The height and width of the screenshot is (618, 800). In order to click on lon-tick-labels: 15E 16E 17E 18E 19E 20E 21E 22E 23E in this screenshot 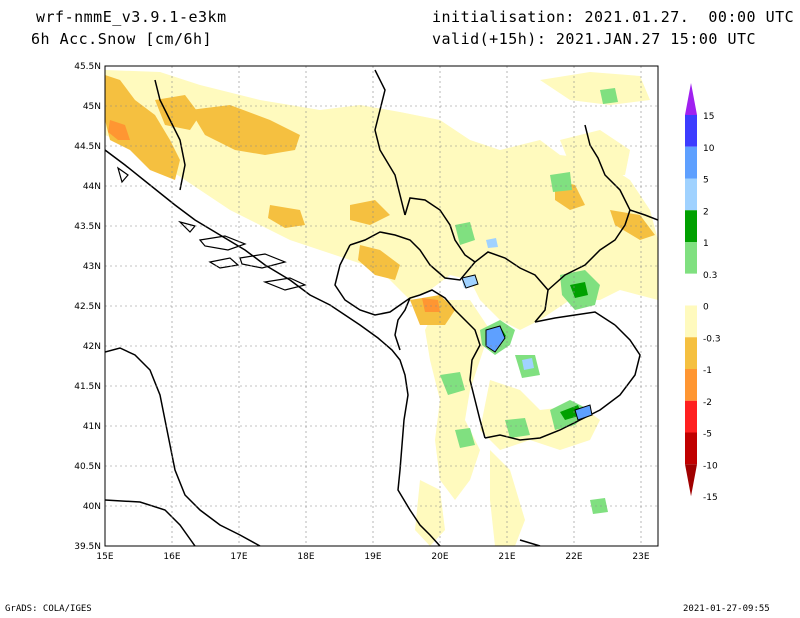, I will do `click(372, 557)`.